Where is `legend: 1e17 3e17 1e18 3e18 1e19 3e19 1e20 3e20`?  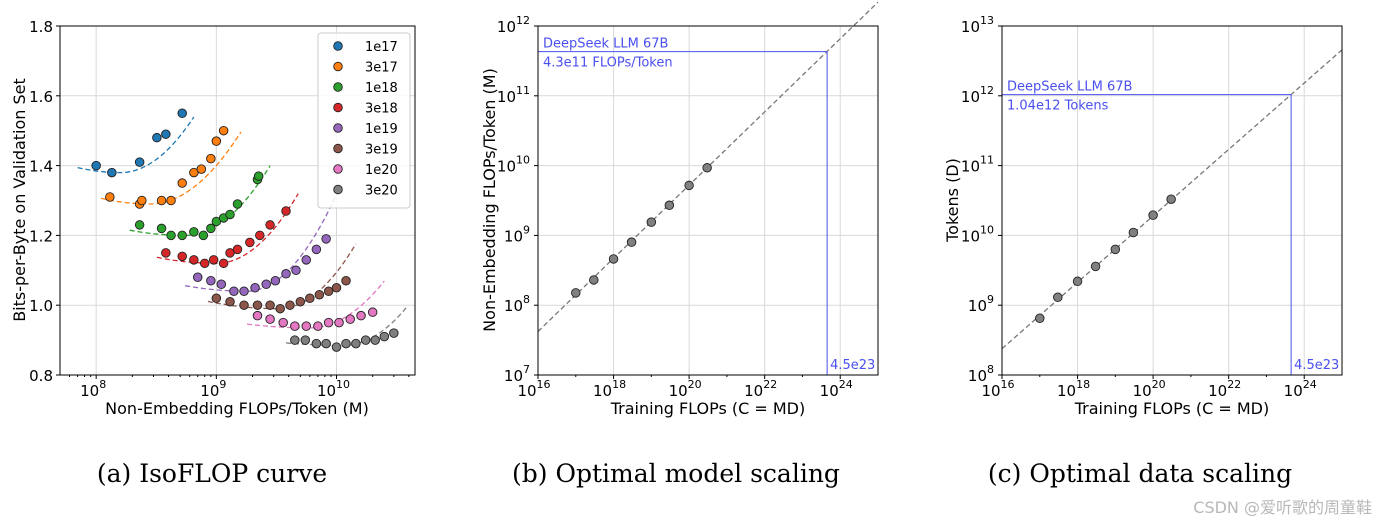
legend: 1e17 3e17 1e18 3e18 1e19 3e19 1e20 3e20 is located at coordinates (364, 120).